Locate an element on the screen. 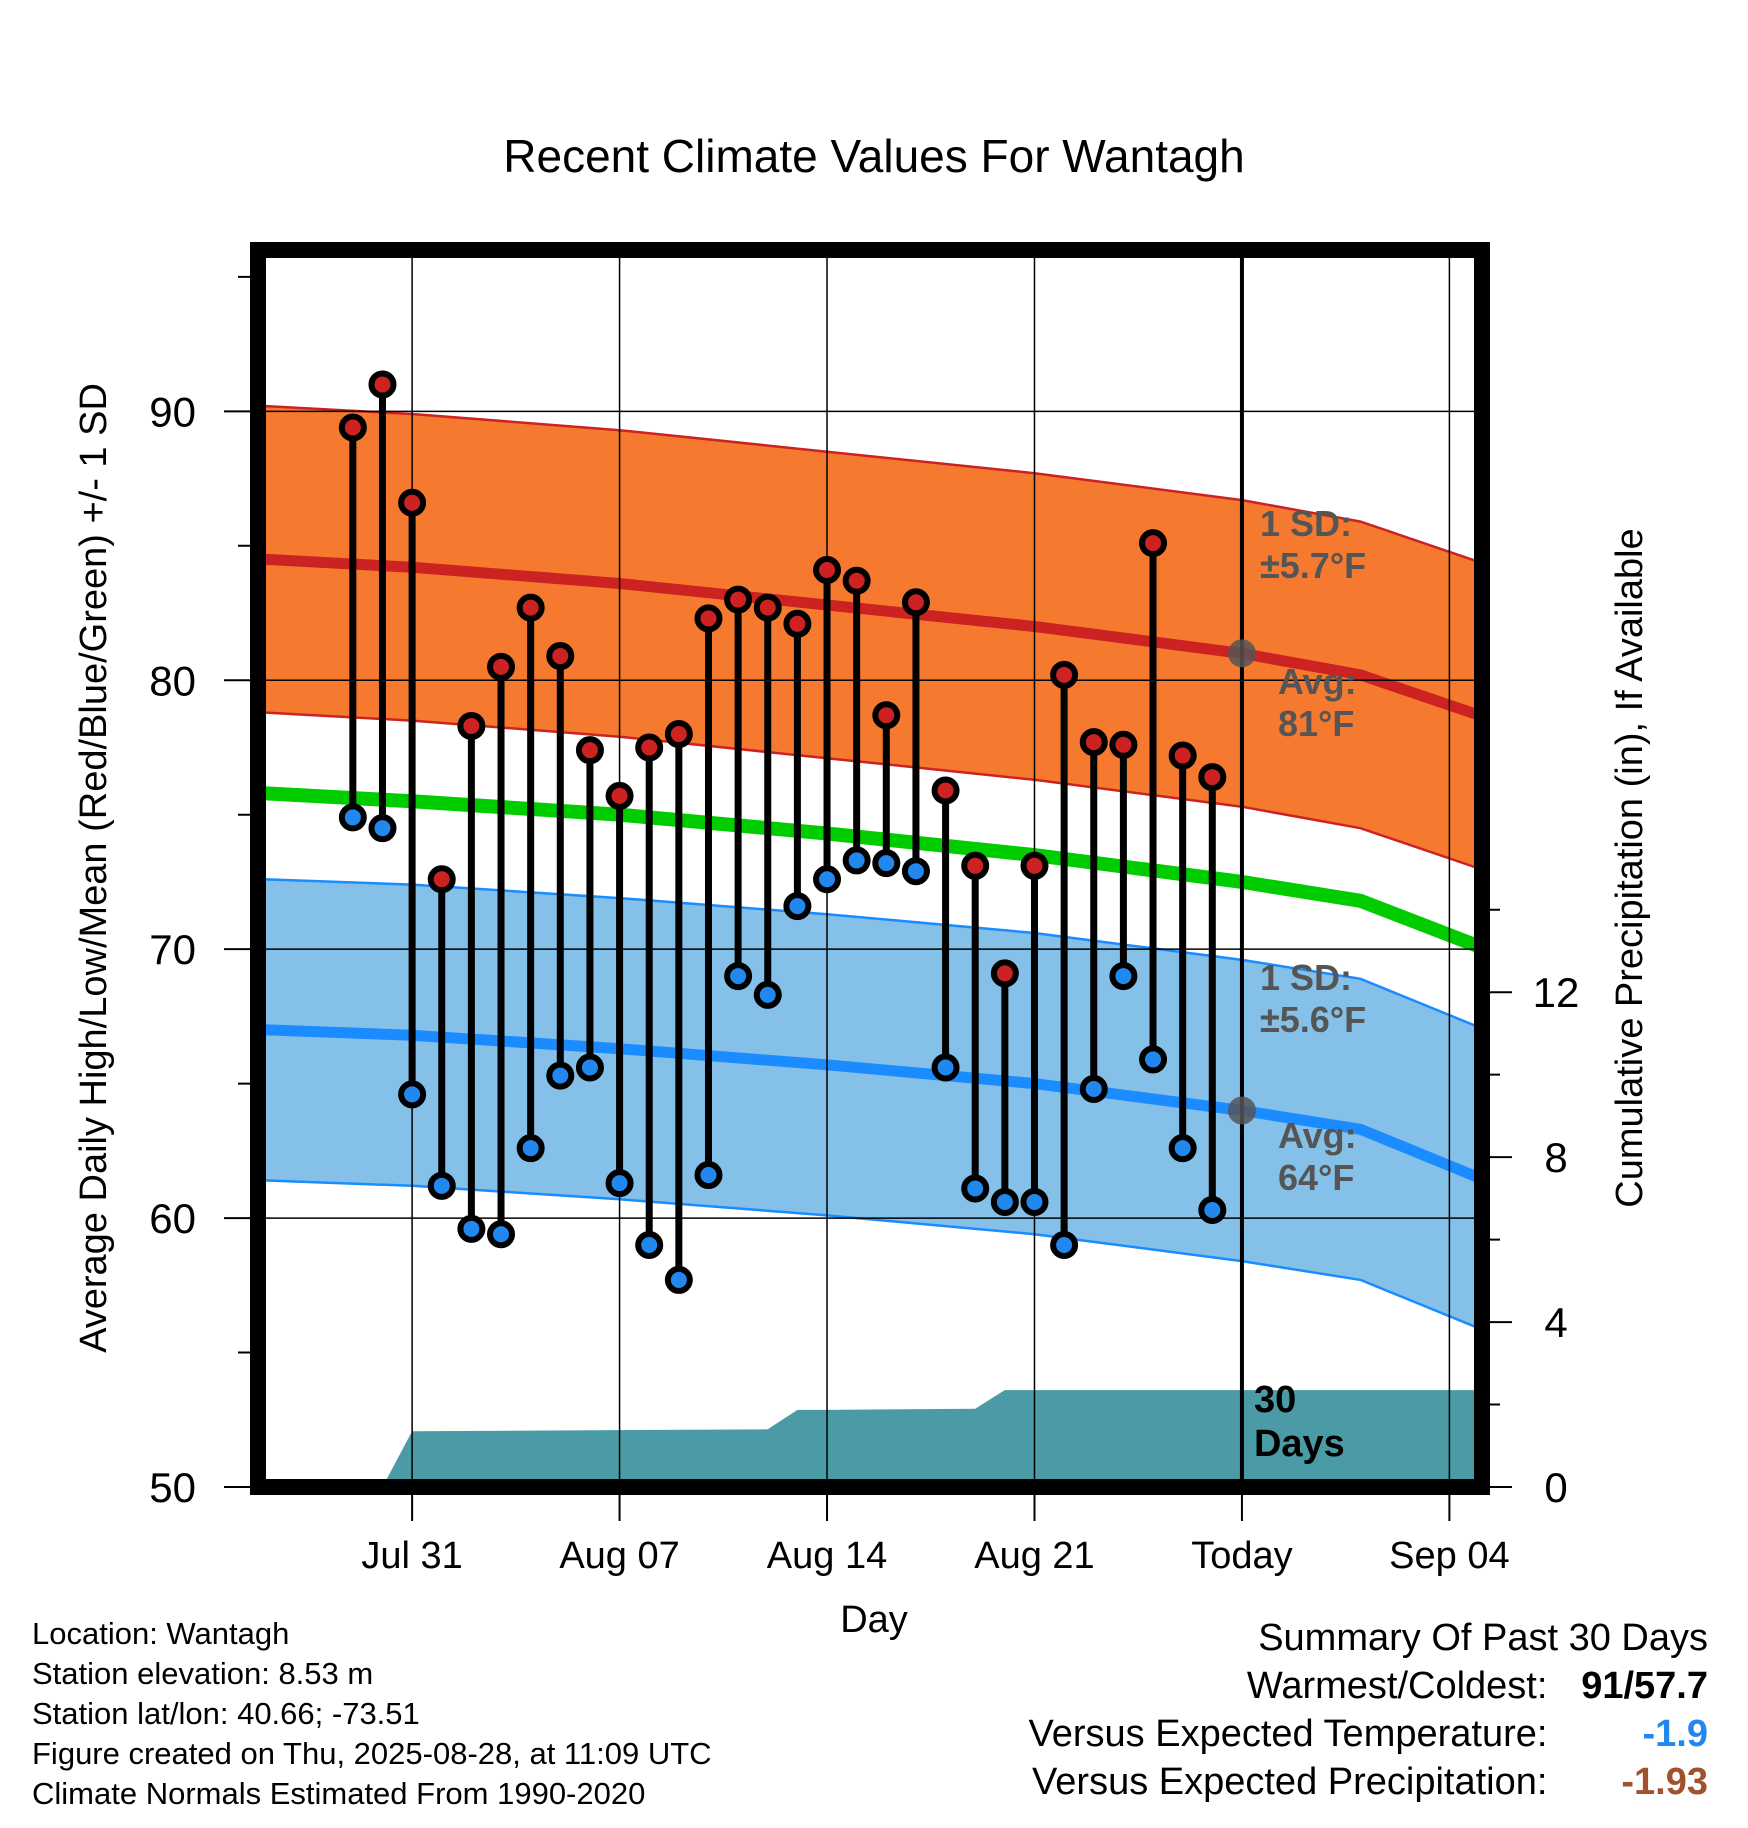 This screenshot has height=1828, width=1748. low-avg-annotation-line2: 64°F is located at coordinates (1316, 1177).